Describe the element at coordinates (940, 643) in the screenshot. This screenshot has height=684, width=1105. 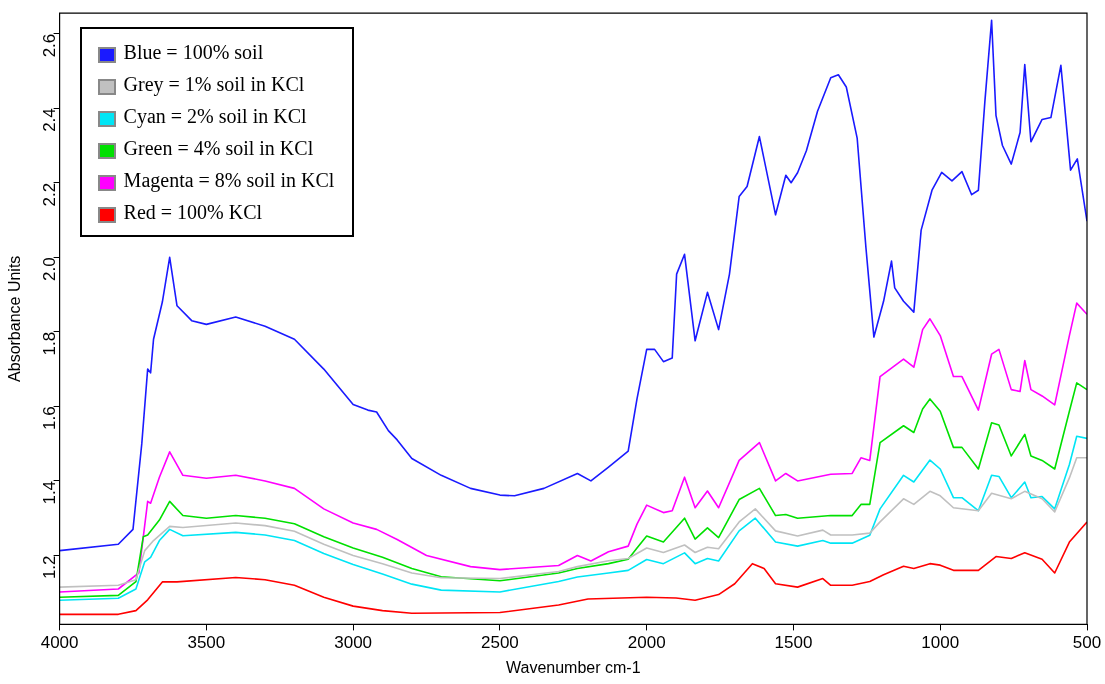
I see `x-tick-label: 1000` at that location.